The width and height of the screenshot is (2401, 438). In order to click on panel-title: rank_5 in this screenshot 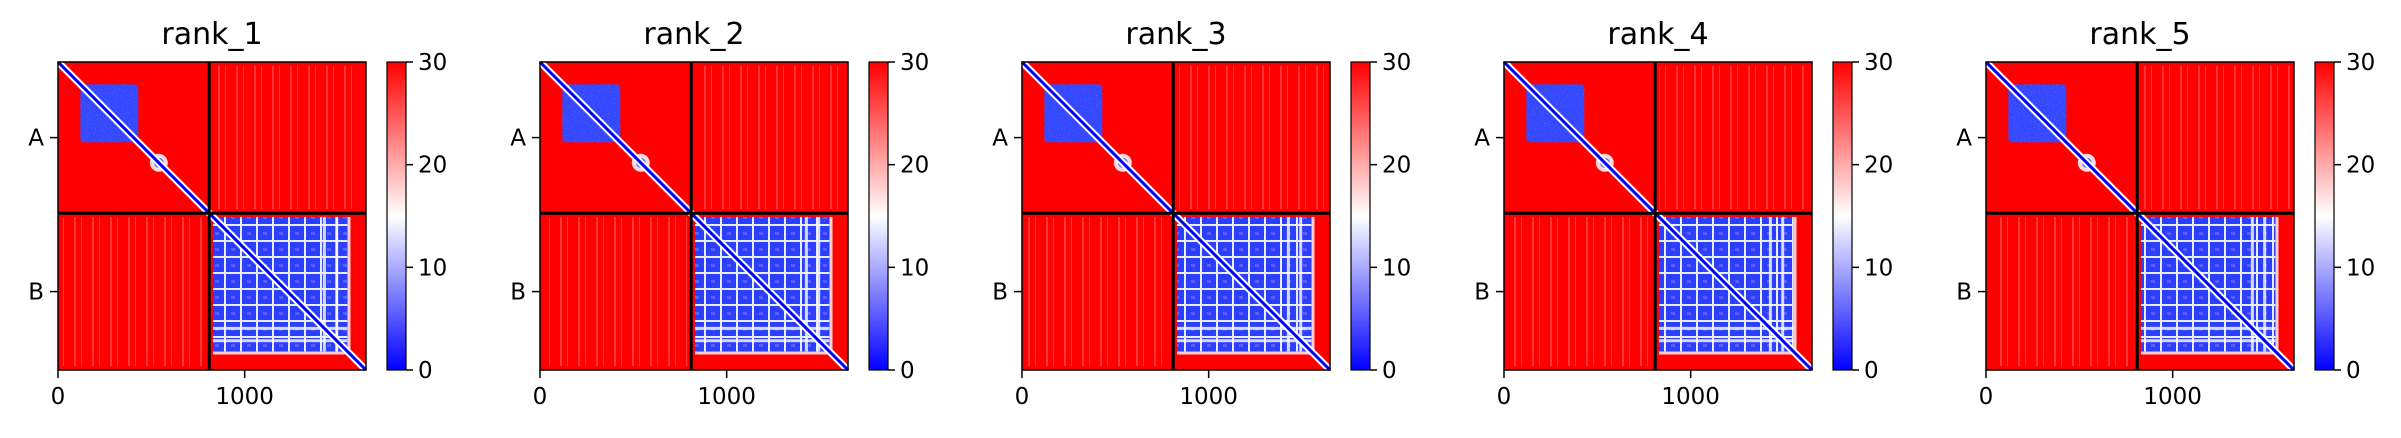, I will do `click(2139, 34)`.